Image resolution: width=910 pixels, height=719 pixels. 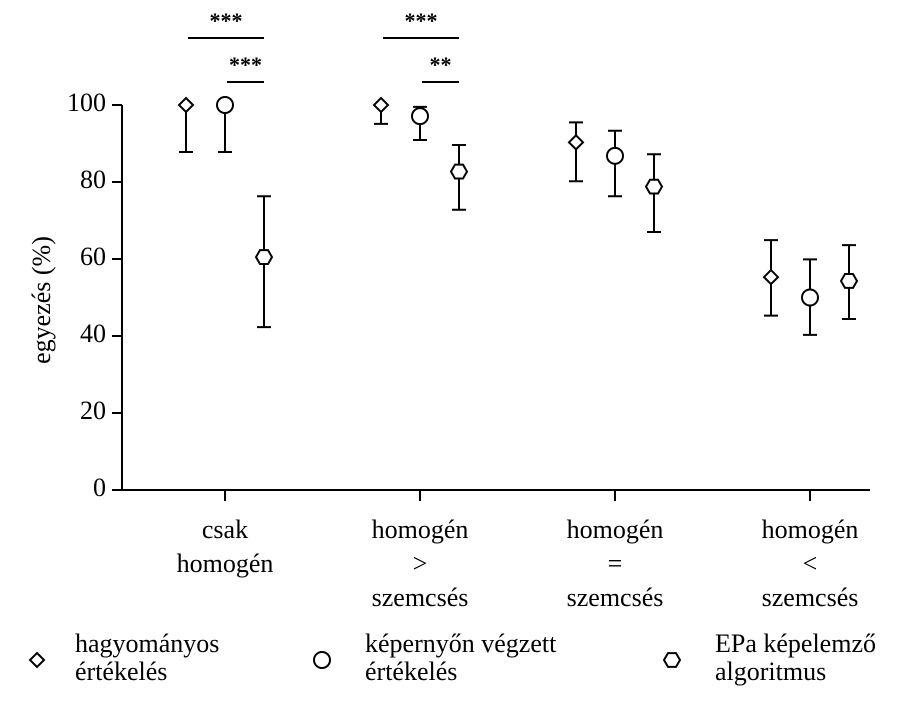 What do you see at coordinates (795, 657) in the screenshot?
I see `legend-label: EPa képelemző algoritmus` at bounding box center [795, 657].